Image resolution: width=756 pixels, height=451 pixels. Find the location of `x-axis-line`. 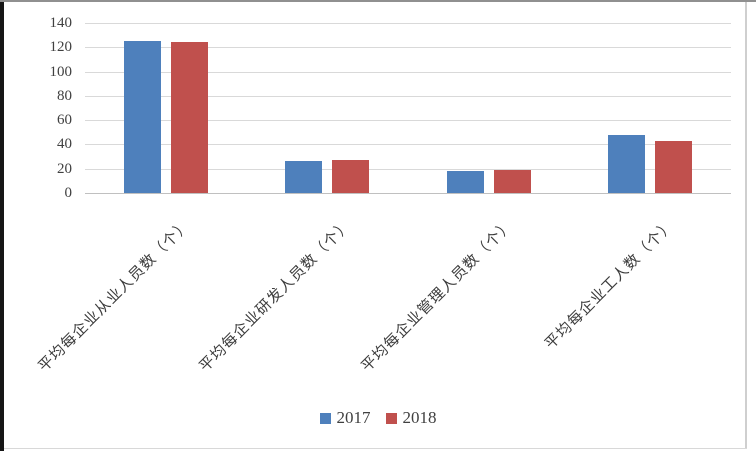

x-axis-line is located at coordinates (408, 193).